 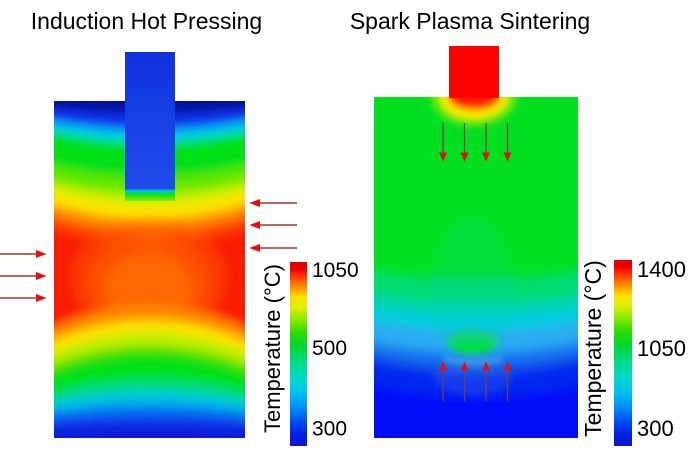 I want to click on svg-text: Spark Plasma Sintering, so click(x=470, y=21).